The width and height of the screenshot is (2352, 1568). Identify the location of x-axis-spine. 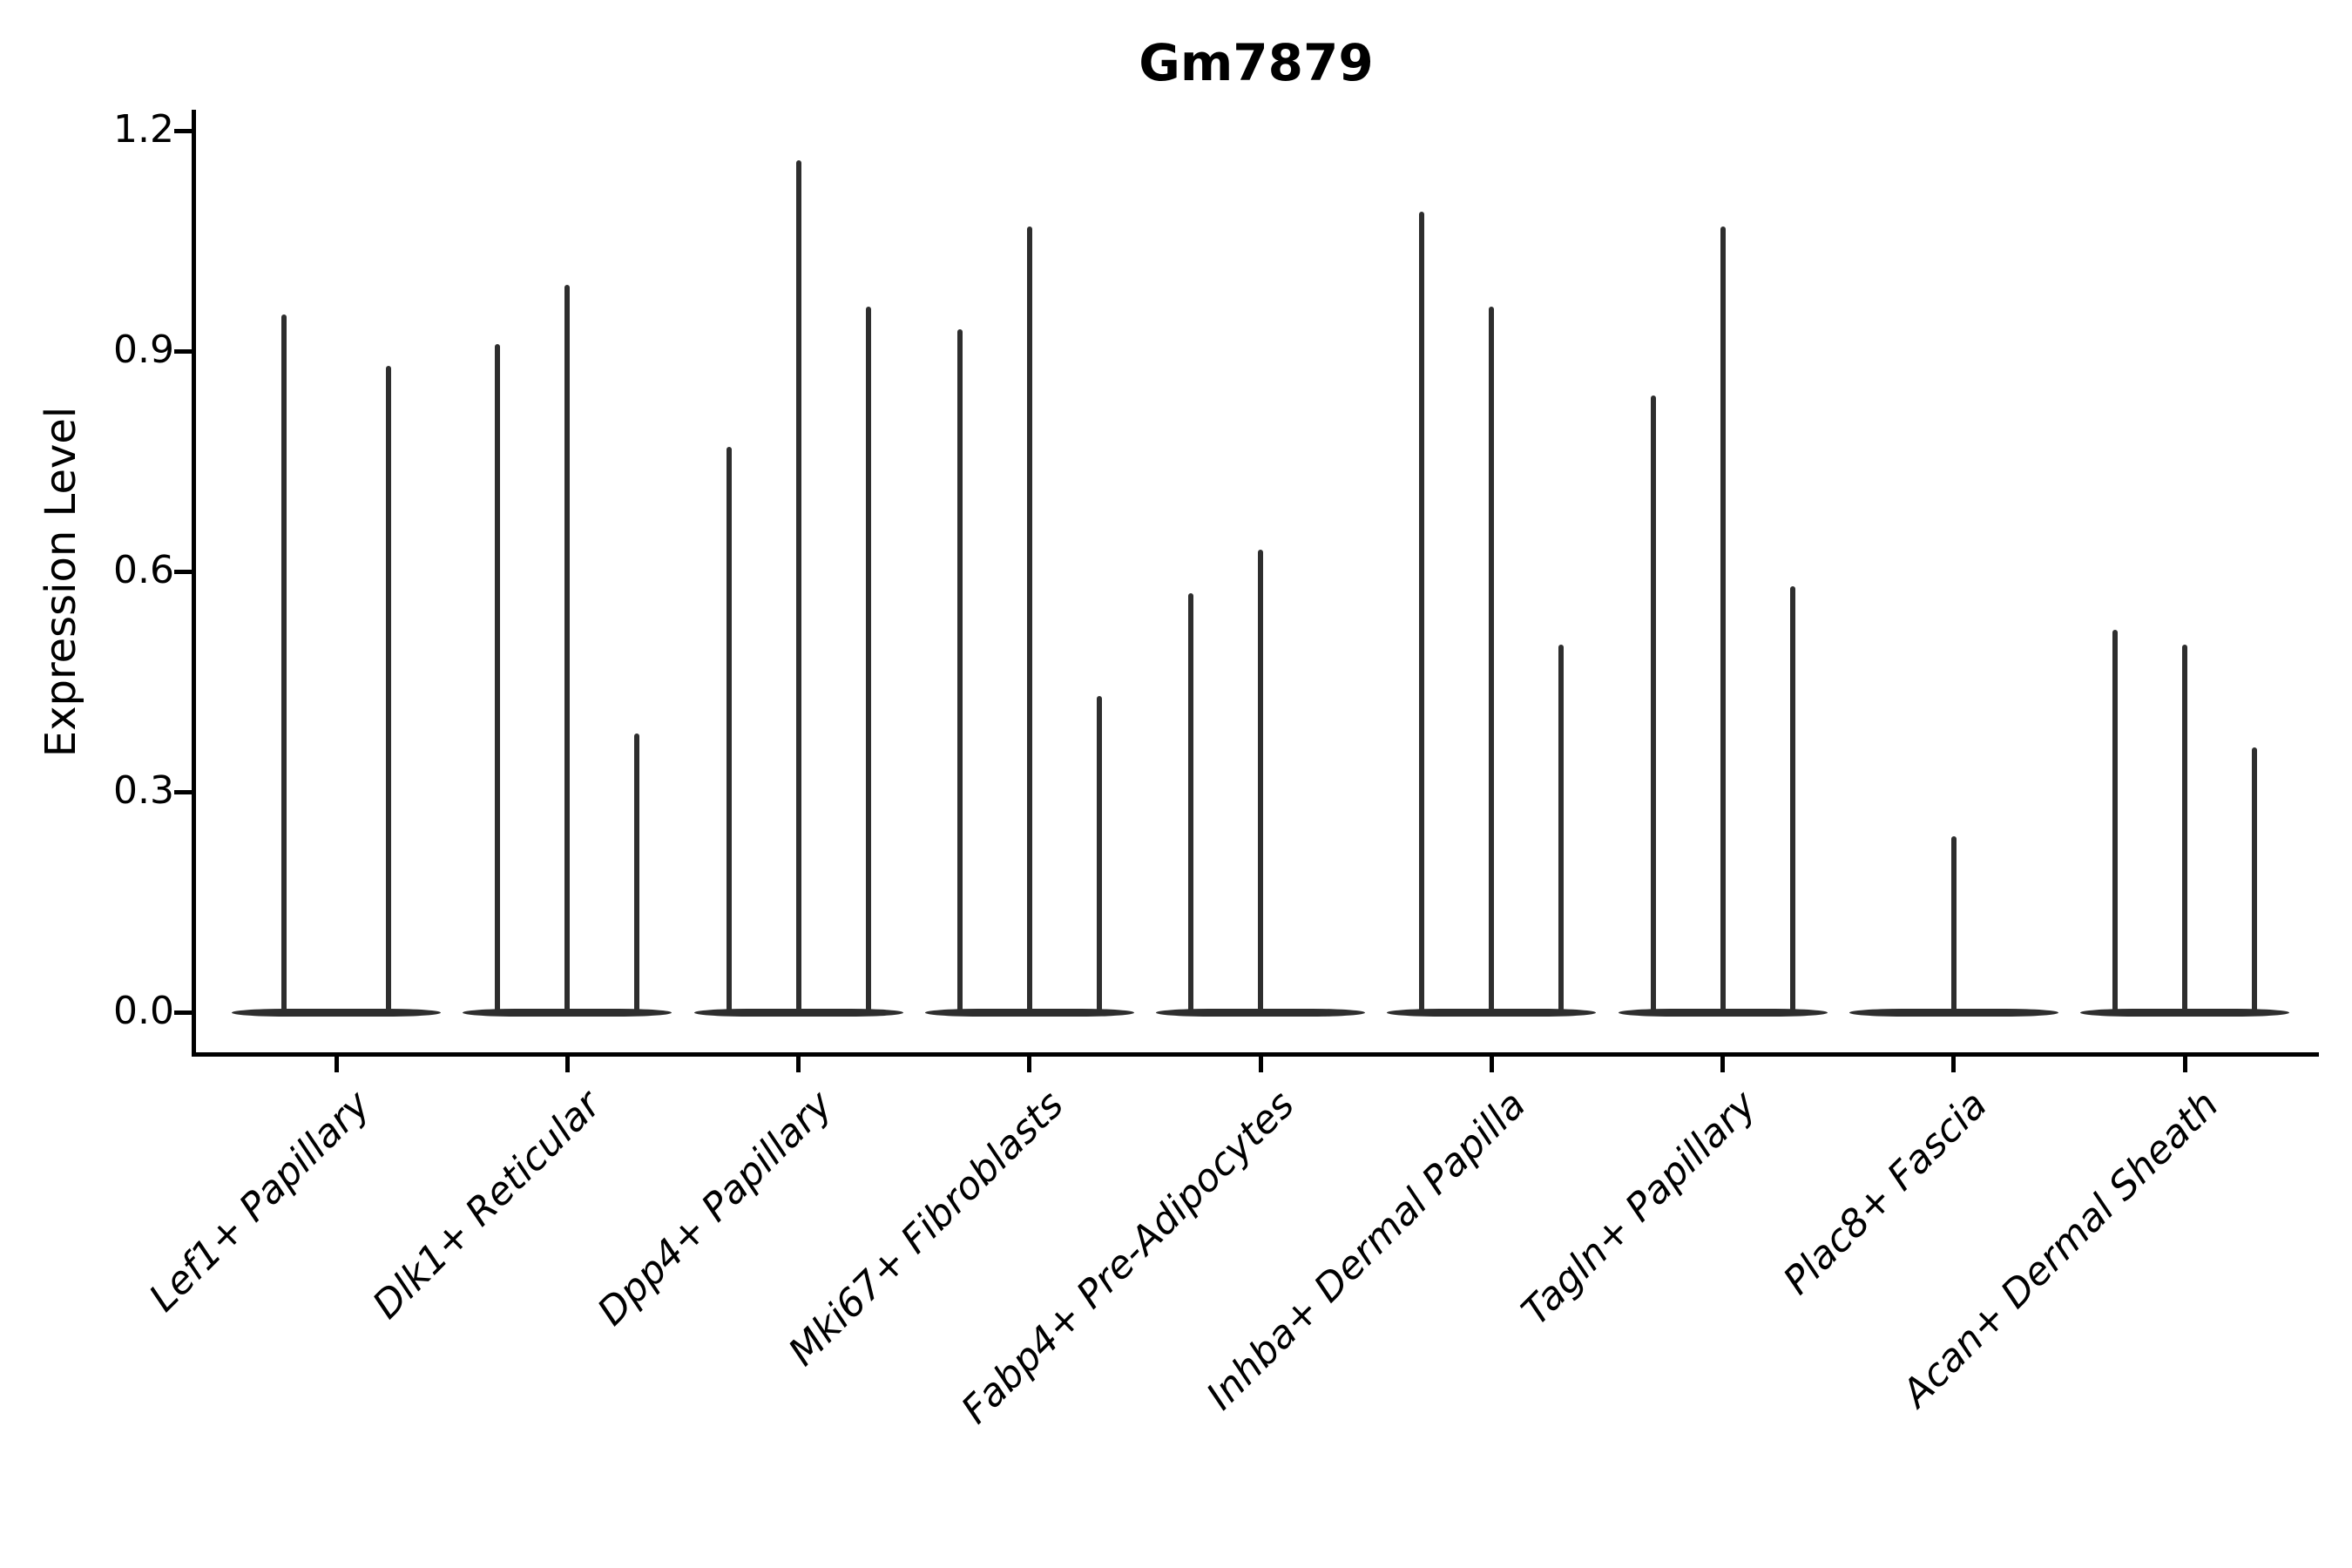
(1255, 1054).